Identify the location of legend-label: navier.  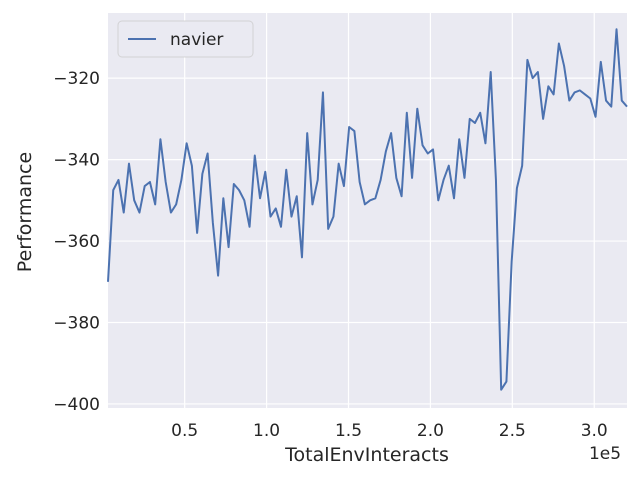
(196, 40).